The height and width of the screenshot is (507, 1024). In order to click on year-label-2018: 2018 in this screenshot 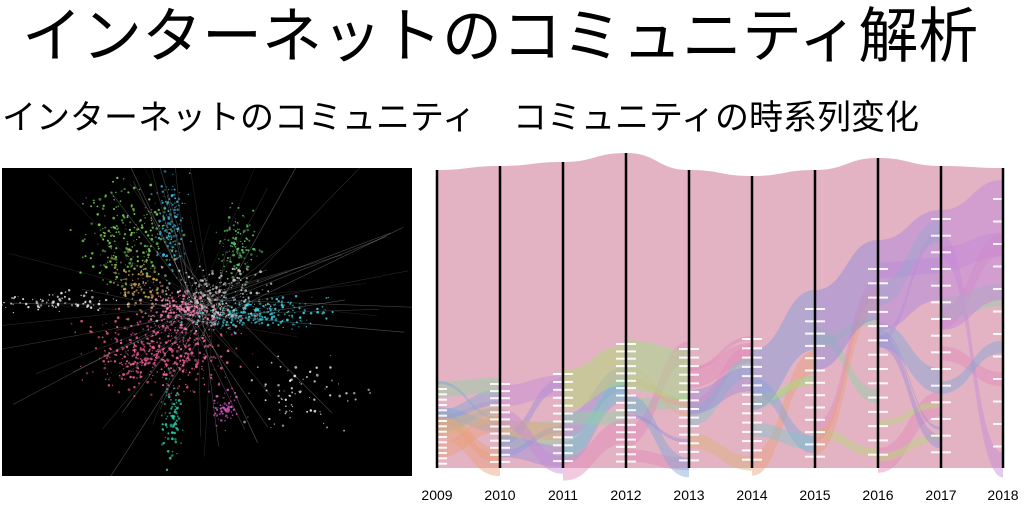, I will do `click(1002, 495)`.